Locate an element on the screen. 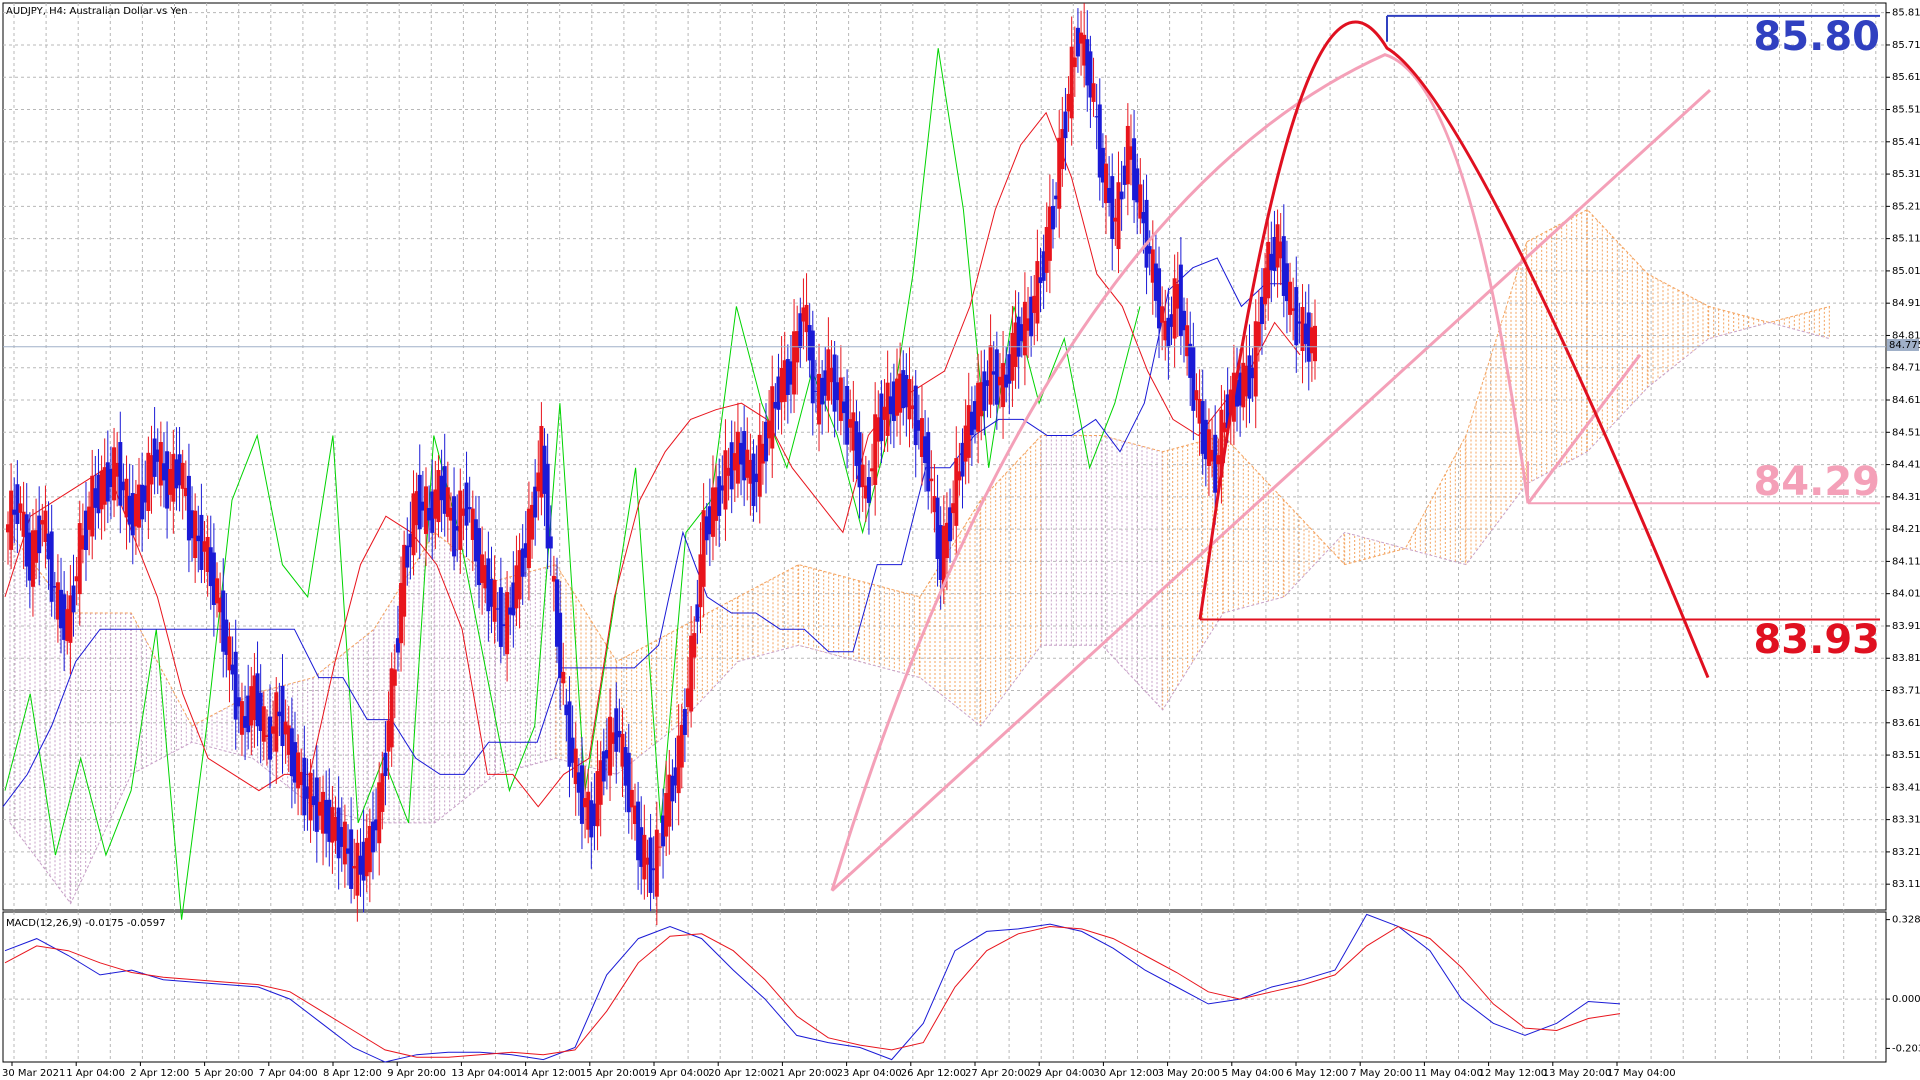 The image size is (1920, 1080). x-tick-label: 19 Apr 04:00 is located at coordinates (676, 1073).